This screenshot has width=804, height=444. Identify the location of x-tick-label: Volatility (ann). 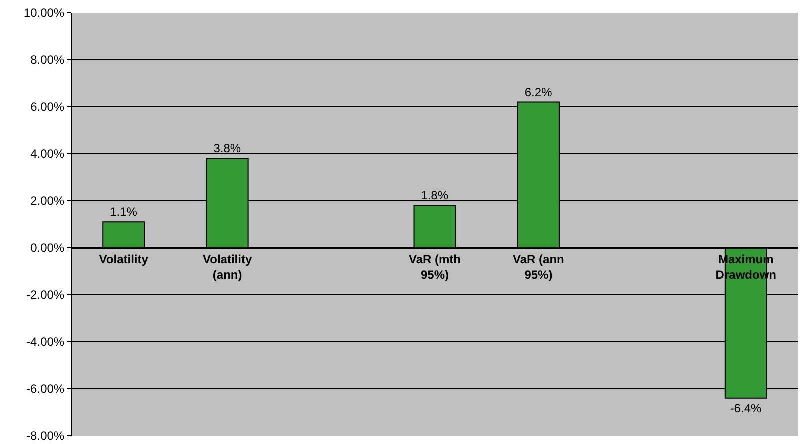
(227, 267).